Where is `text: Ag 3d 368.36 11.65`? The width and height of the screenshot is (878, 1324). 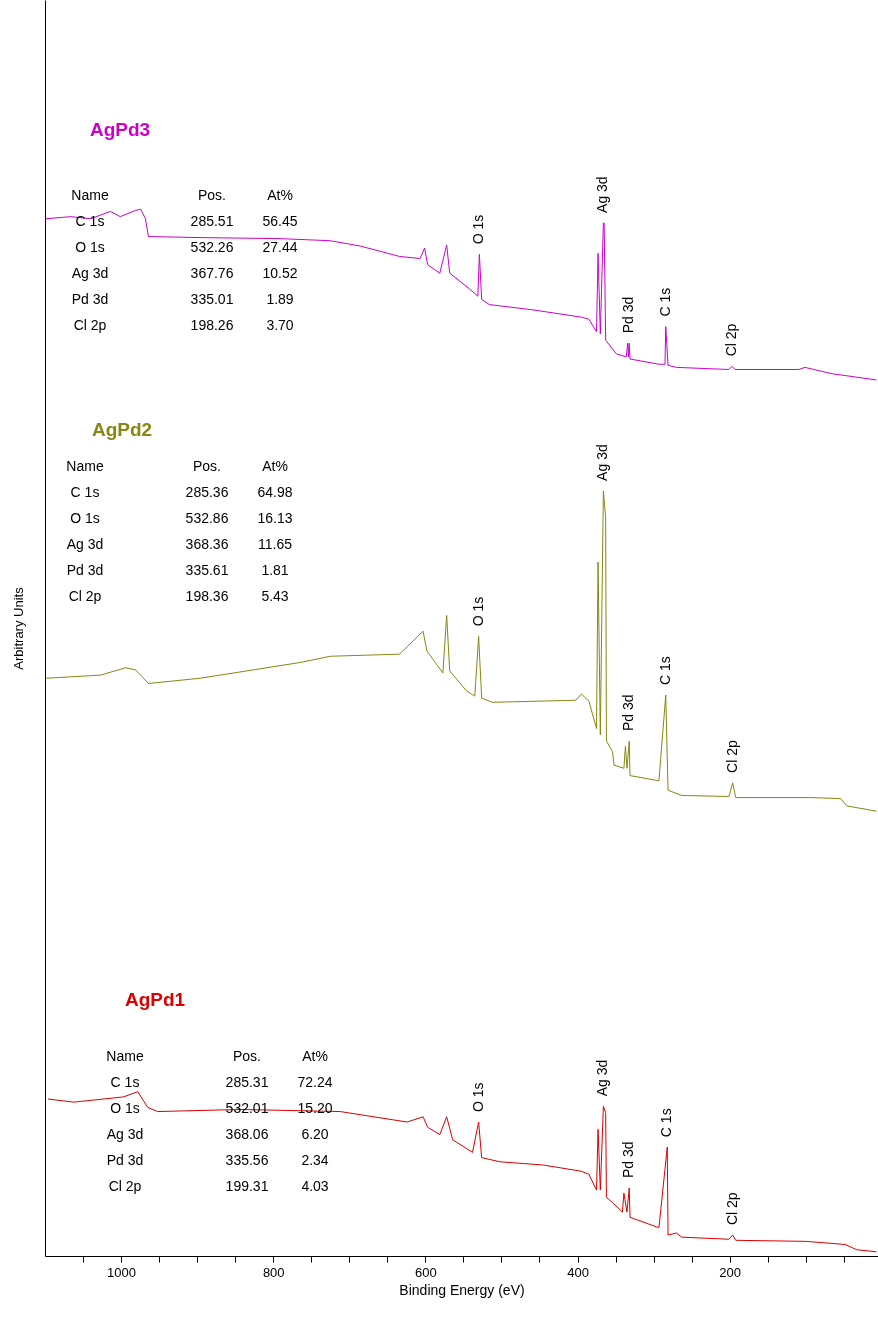 text: Ag 3d 368.36 11.65 is located at coordinates (179, 544).